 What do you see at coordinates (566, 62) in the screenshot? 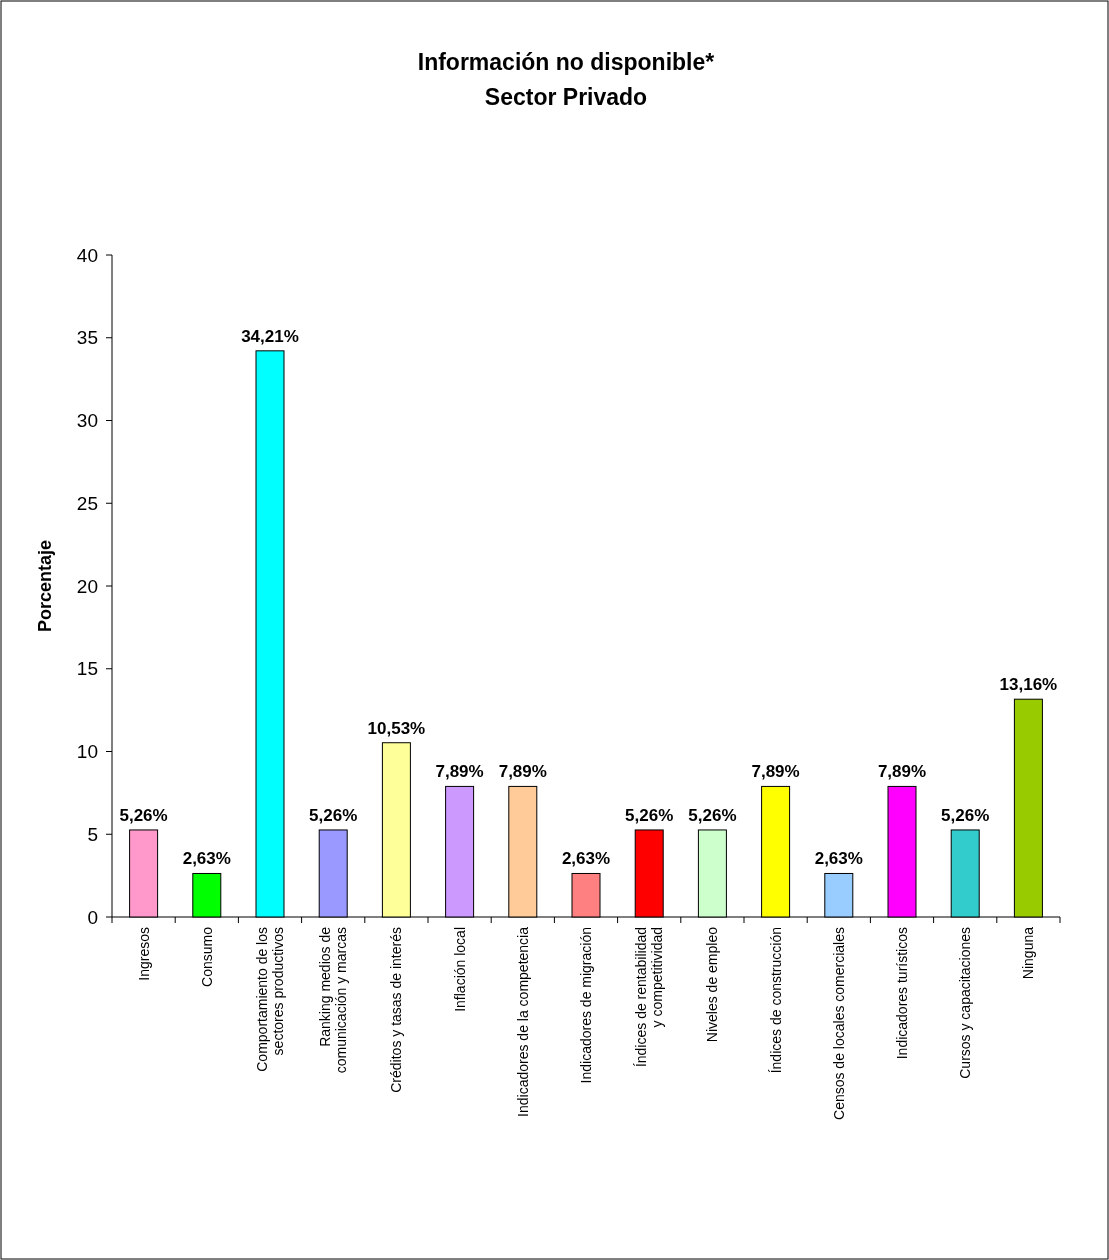
I see `chart-title: Información no disponible*` at bounding box center [566, 62].